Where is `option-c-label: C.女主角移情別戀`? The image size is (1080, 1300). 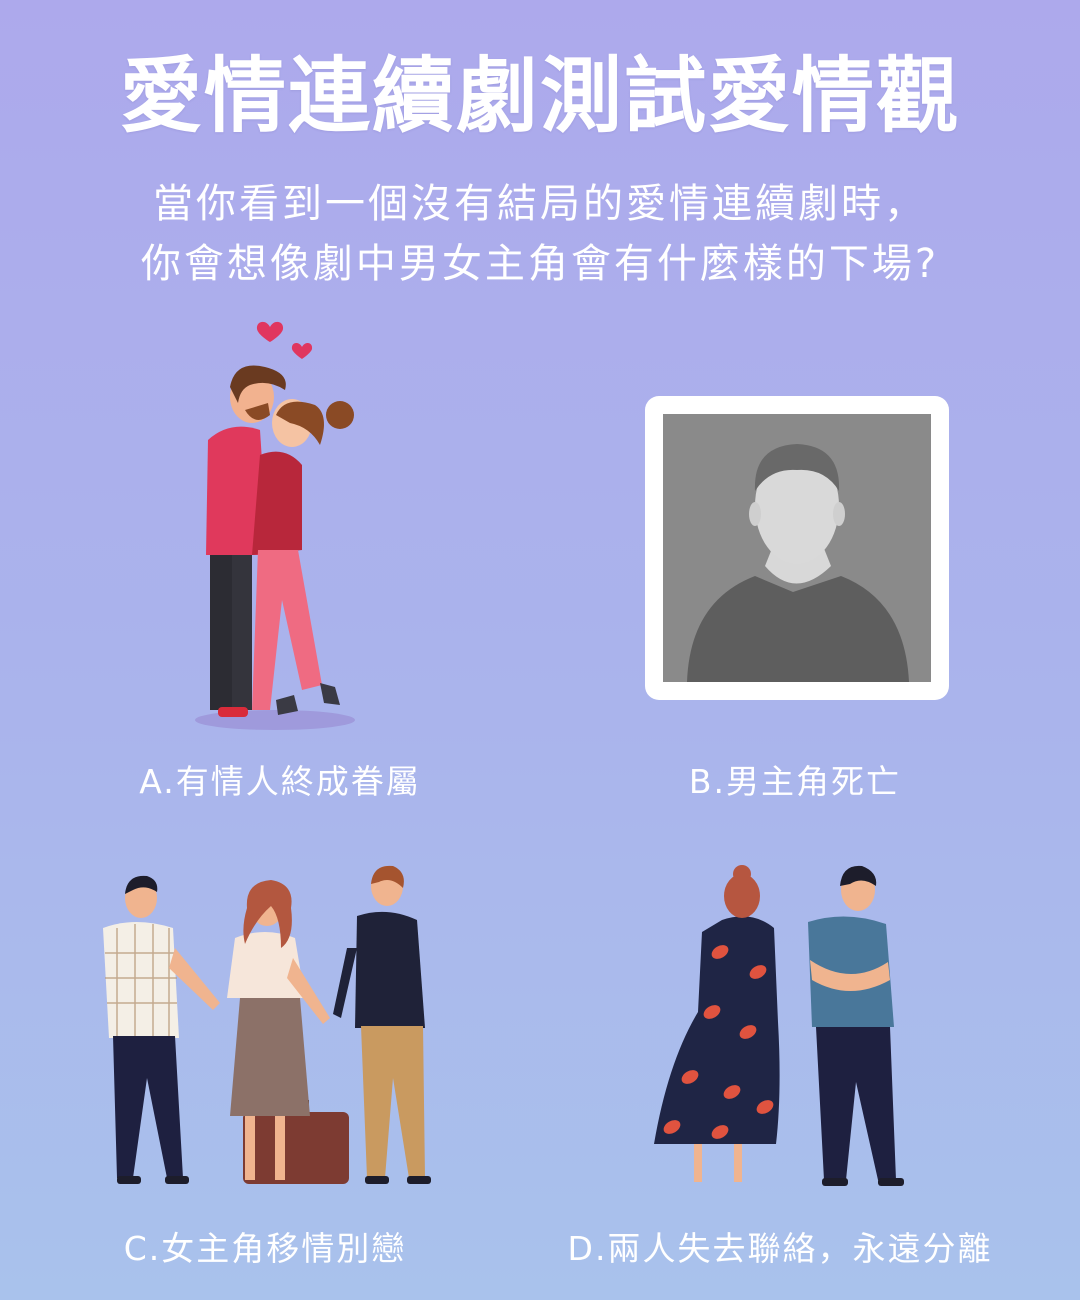 option-c-label: C.女主角移情別戀 is located at coordinates (265, 1248).